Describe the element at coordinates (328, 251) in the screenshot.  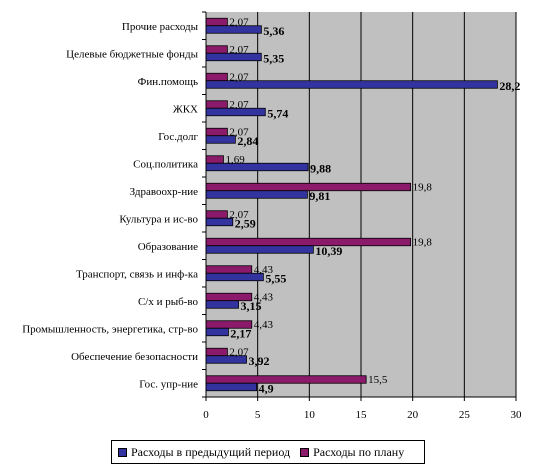
I see `data-label-previous: 10,39` at that location.